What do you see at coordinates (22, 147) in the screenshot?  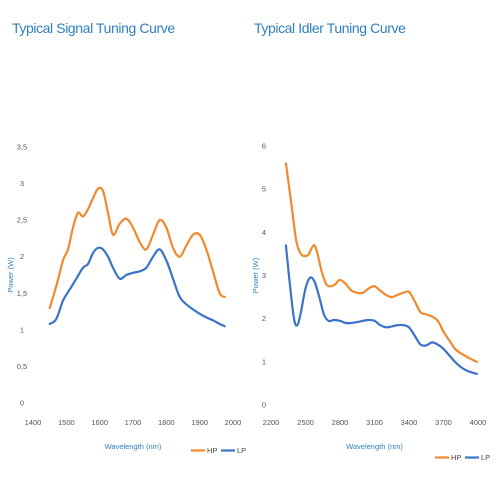 I see `y-tick-label: 3,5` at bounding box center [22, 147].